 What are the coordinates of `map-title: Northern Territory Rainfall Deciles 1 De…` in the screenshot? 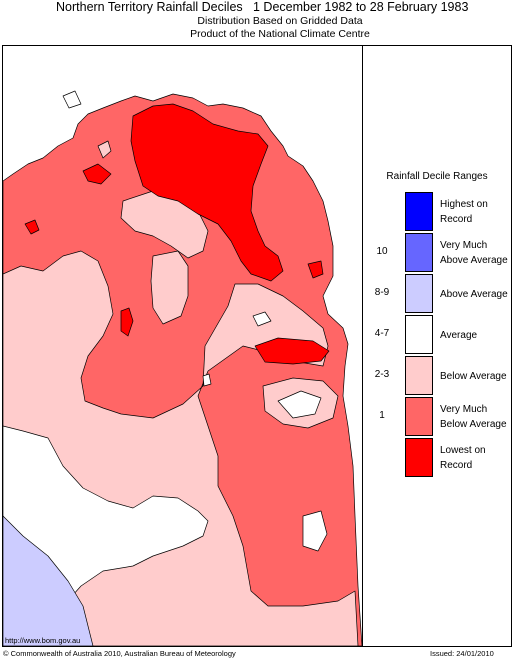 It's located at (258, 8).